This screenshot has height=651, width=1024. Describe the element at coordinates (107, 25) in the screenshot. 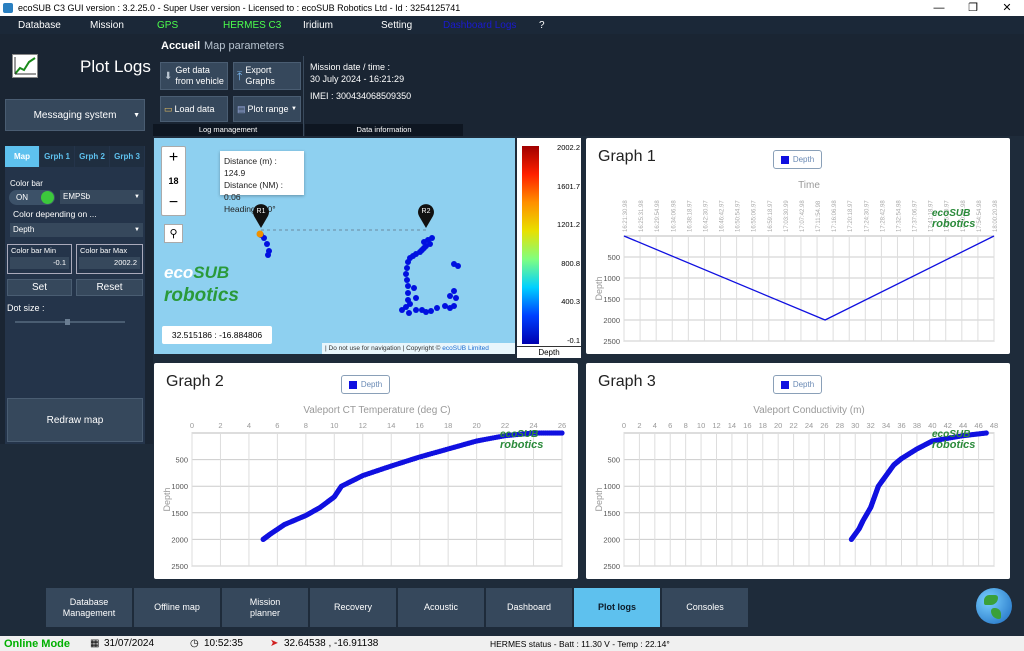

I see `menu-item: Mission` at that location.